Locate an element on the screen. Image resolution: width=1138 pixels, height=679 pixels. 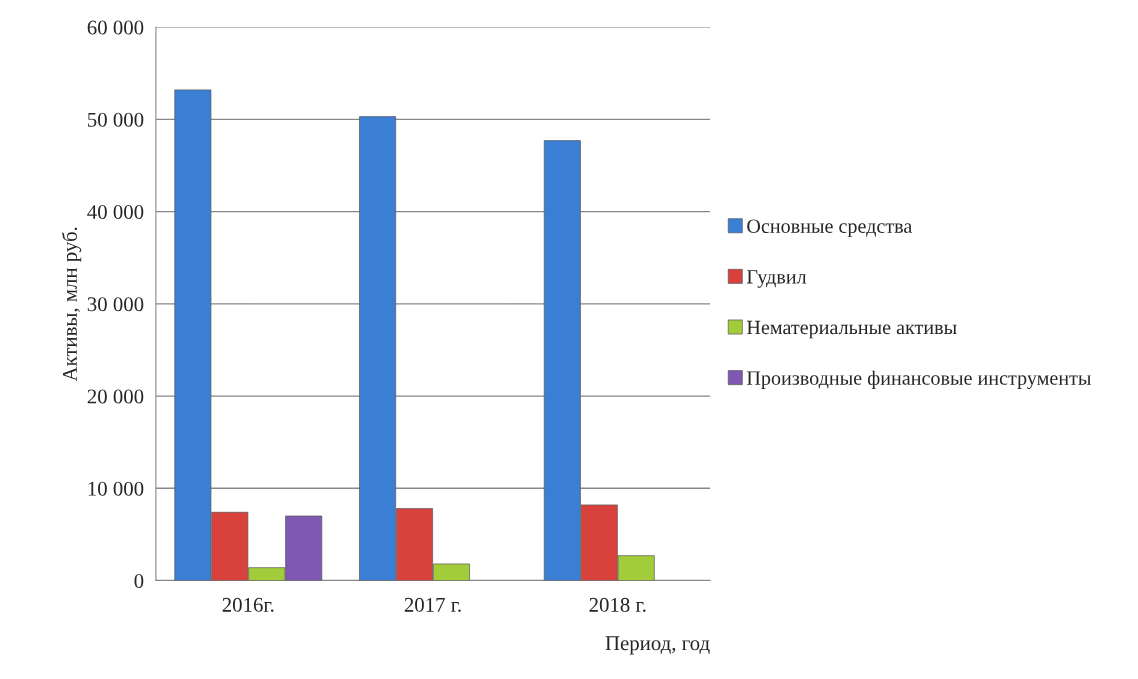
x-axis-title: Период, год is located at coordinates (657, 645).